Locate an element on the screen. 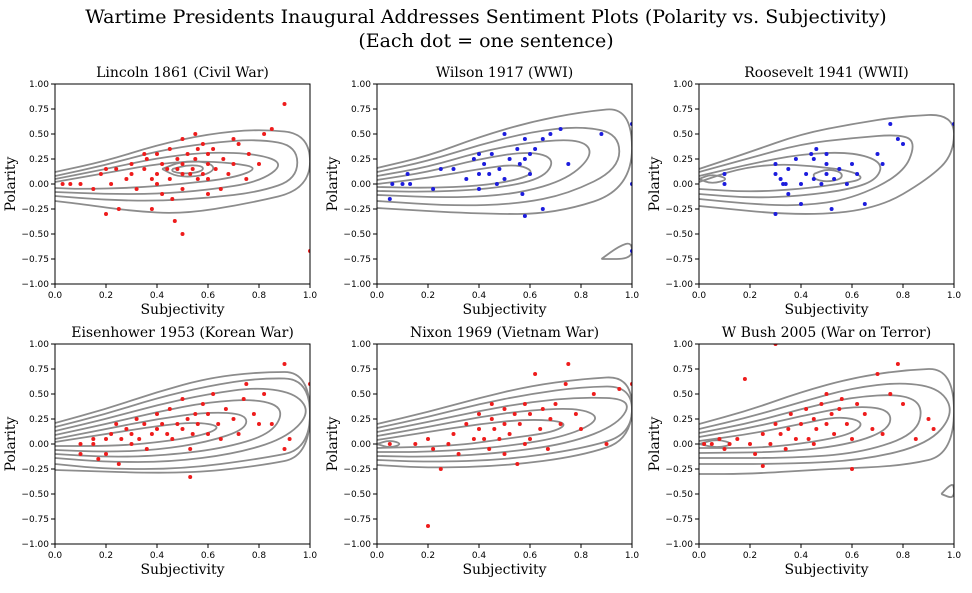 The height and width of the screenshot is (593, 972). y-tick-label: 0.25 is located at coordinates (361, 420).